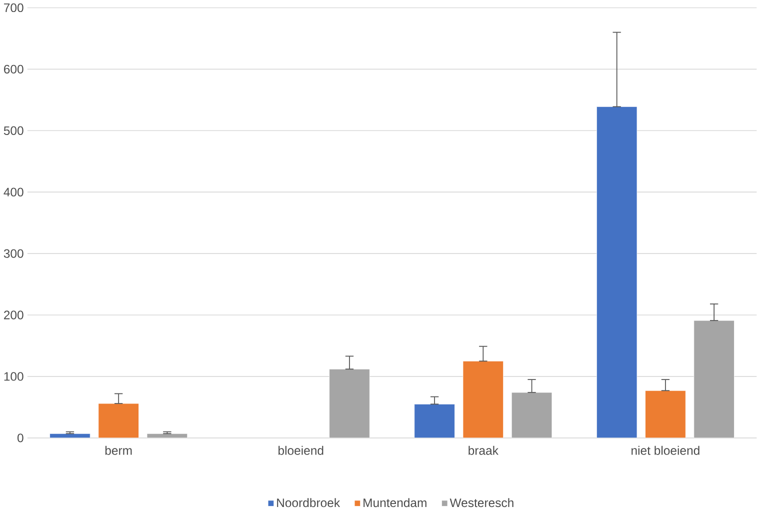 This screenshot has width=757, height=513. Describe the element at coordinates (14, 253) in the screenshot. I see `y-tick-label: 300` at that location.